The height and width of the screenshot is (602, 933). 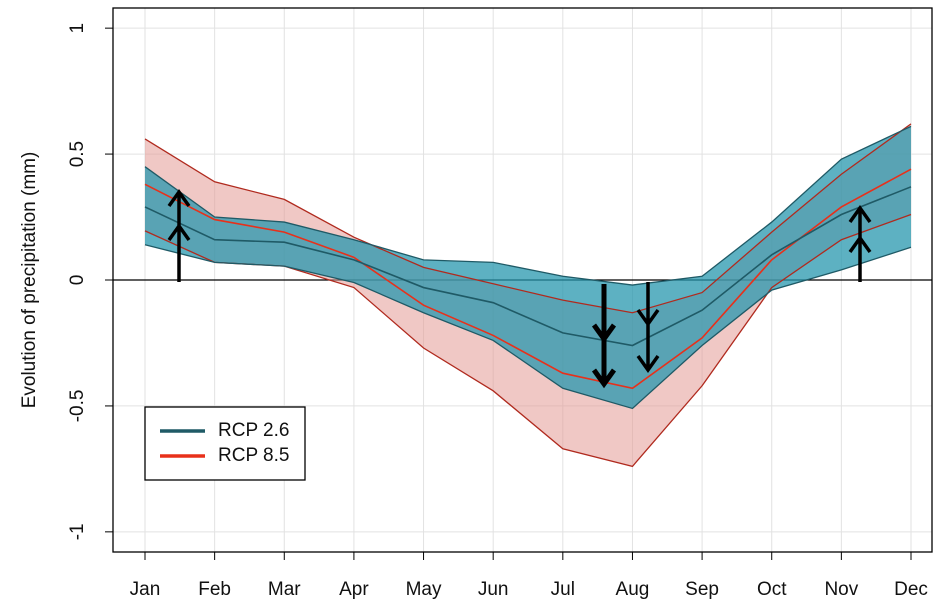 What do you see at coordinates (77, 280) in the screenshot?
I see `y-tick-label: 0` at bounding box center [77, 280].